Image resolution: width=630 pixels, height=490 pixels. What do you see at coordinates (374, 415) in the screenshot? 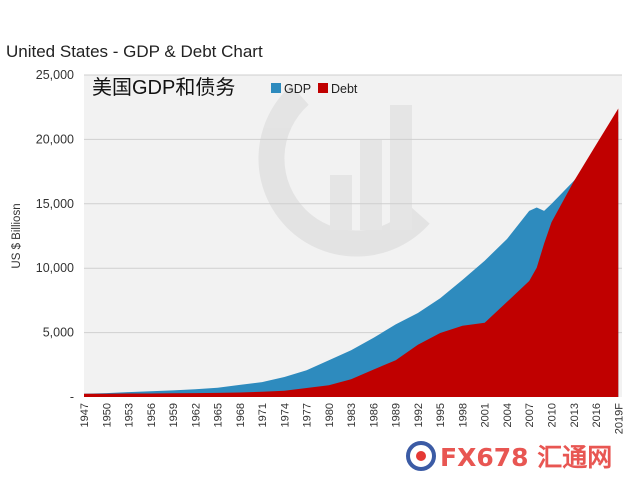
I see `x-tick-label: 1986` at bounding box center [374, 415].